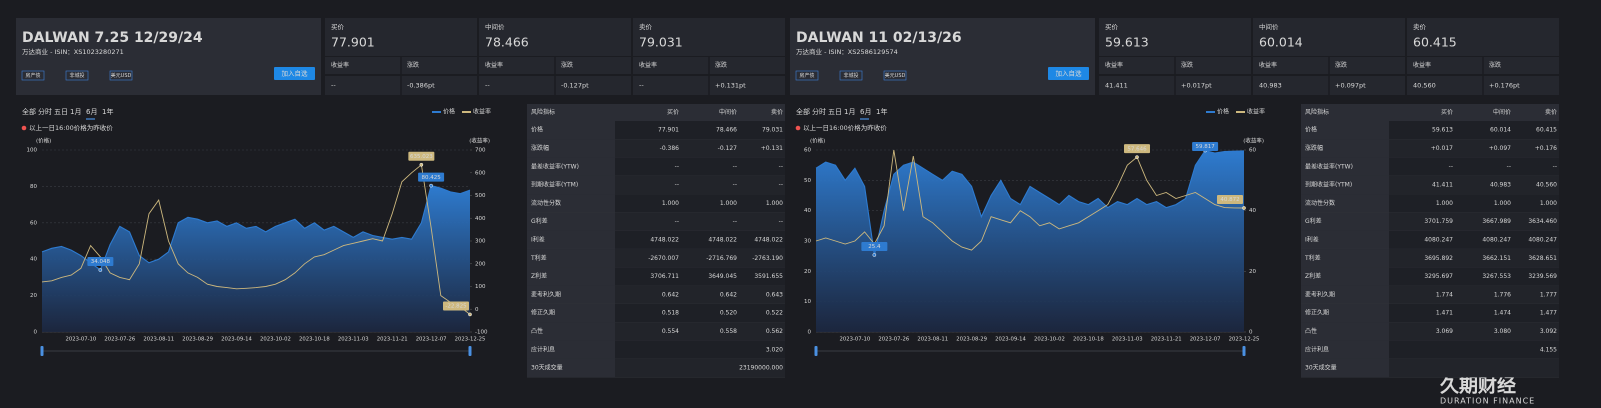 Image resolution: width=1601 pixels, height=408 pixels. What do you see at coordinates (33, 187) in the screenshot?
I see `y-tick-label: 80` at bounding box center [33, 187].